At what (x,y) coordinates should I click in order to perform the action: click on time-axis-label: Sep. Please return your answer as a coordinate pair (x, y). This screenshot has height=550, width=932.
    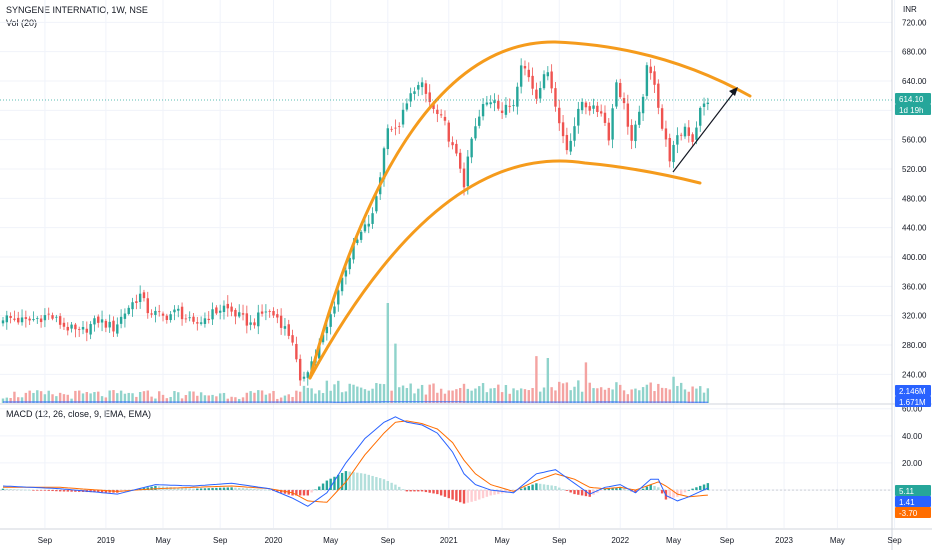
    Looking at the image, I should click on (727, 540).